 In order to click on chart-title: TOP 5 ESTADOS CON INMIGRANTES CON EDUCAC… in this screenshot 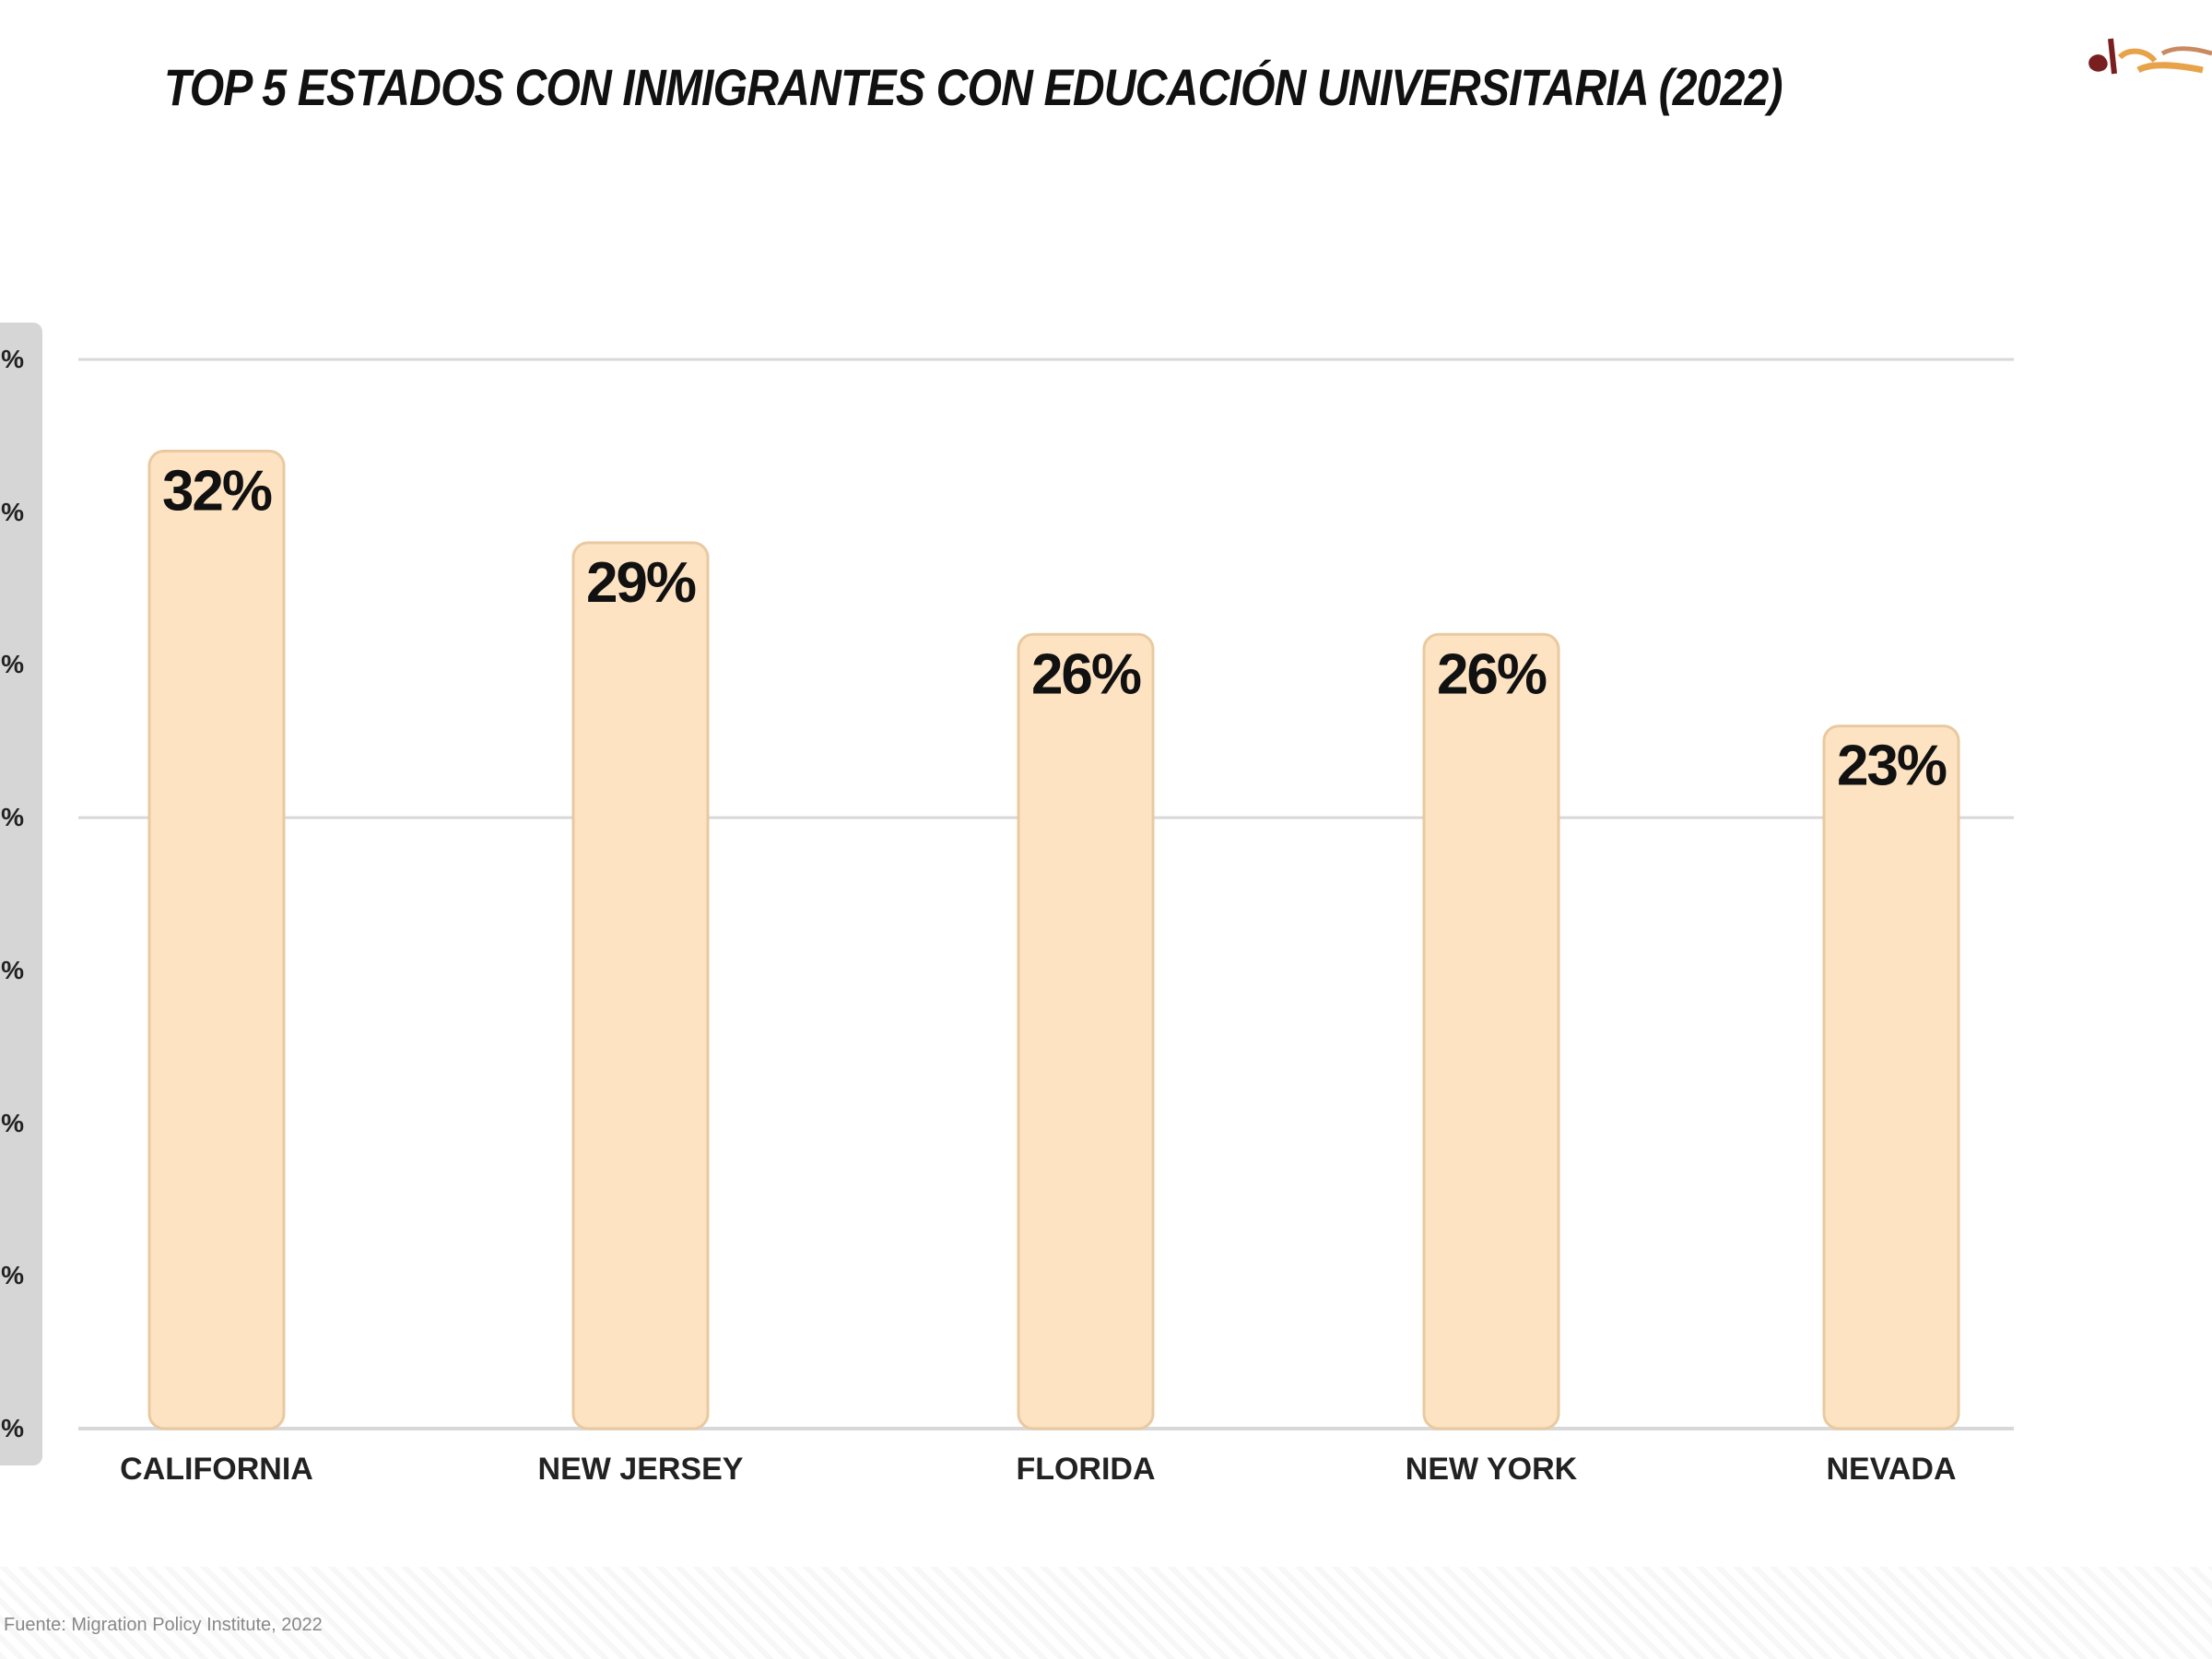, I will do `click(973, 87)`.